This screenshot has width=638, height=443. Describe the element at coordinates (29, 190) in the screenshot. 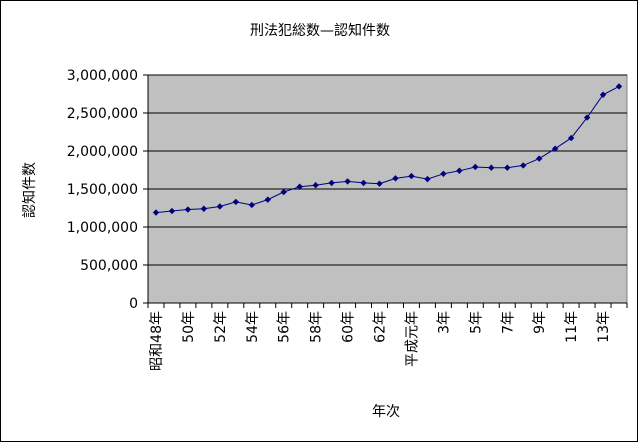

I see `y-axis-label: 認知件数` at that location.